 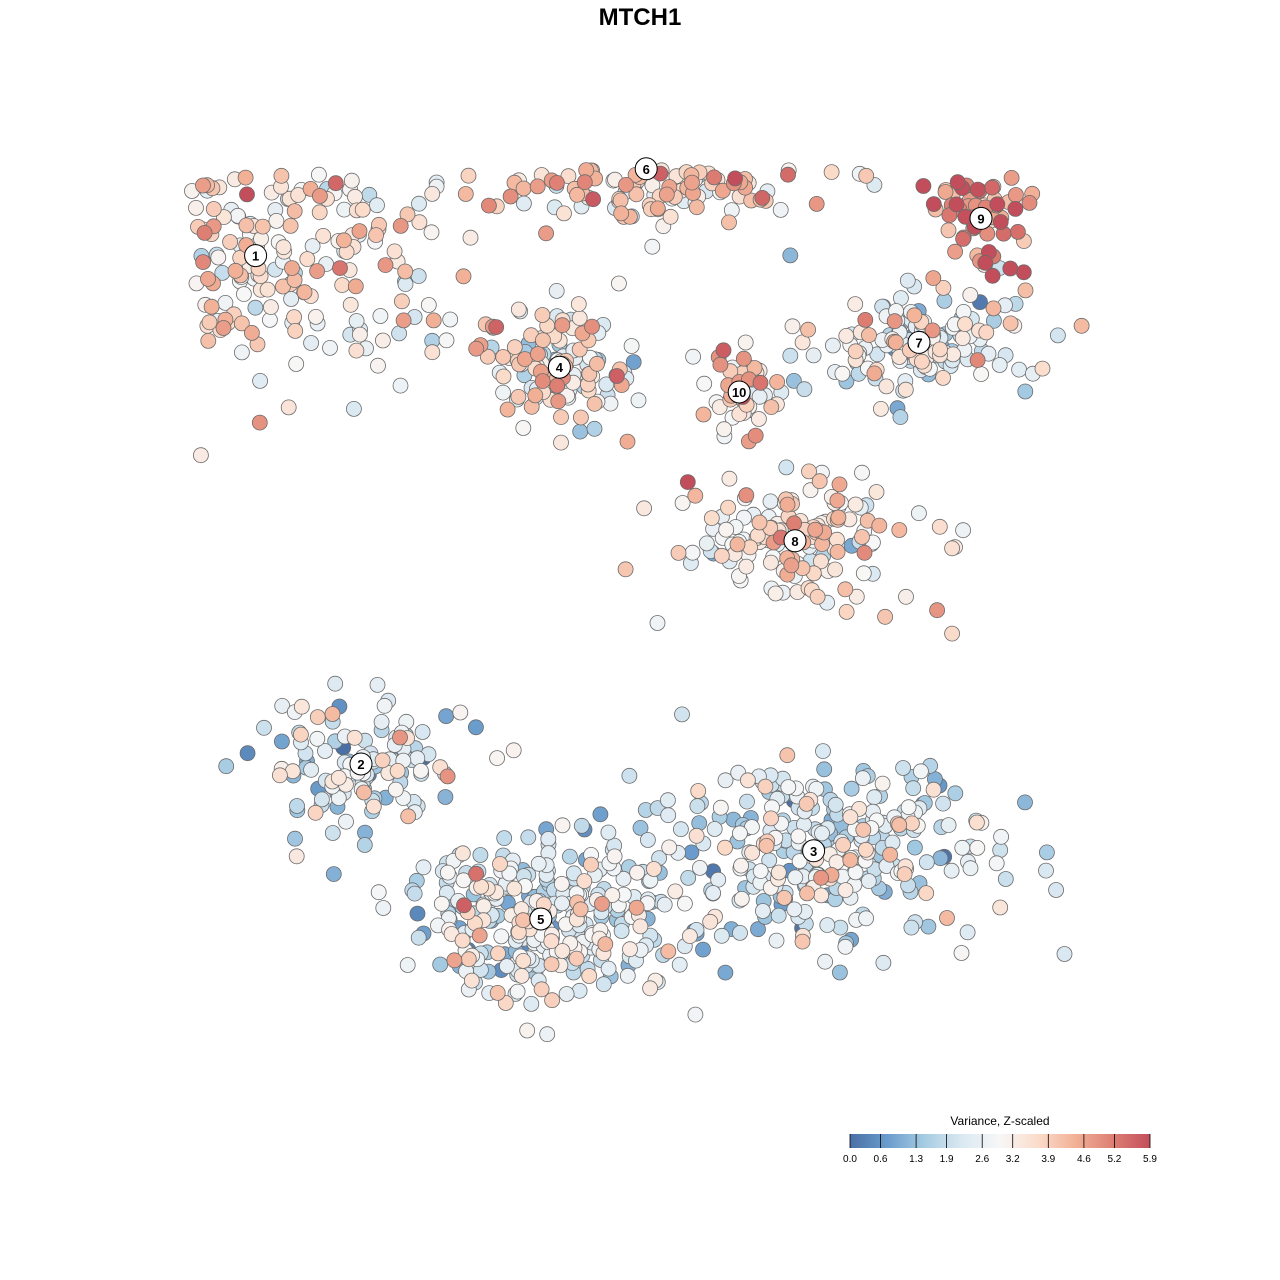 I want to click on cluster-label-2: 2, so click(x=361, y=764).